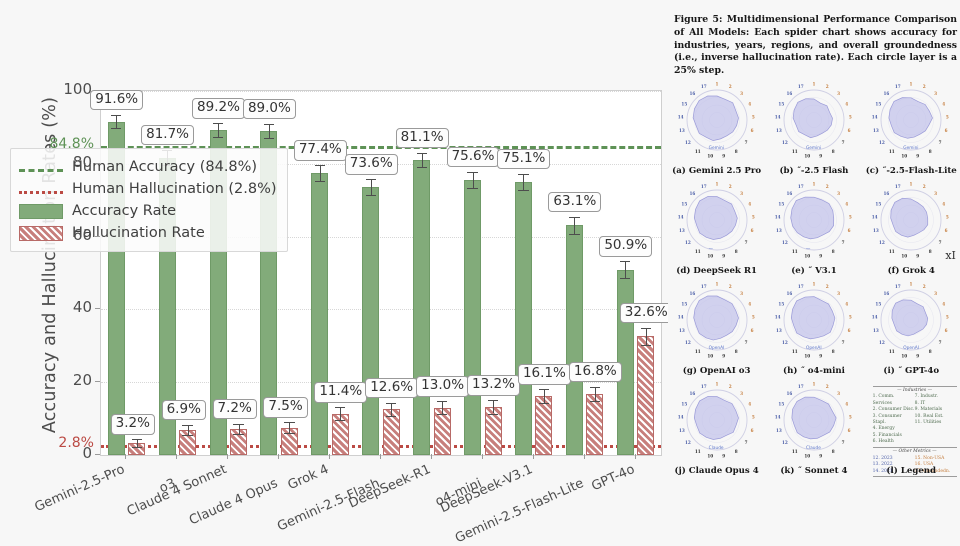 This screenshot has height=546, width=960. What do you see at coordinates (341, 392) in the screenshot?
I see `bar-value-label: 11.4%` at bounding box center [341, 392].